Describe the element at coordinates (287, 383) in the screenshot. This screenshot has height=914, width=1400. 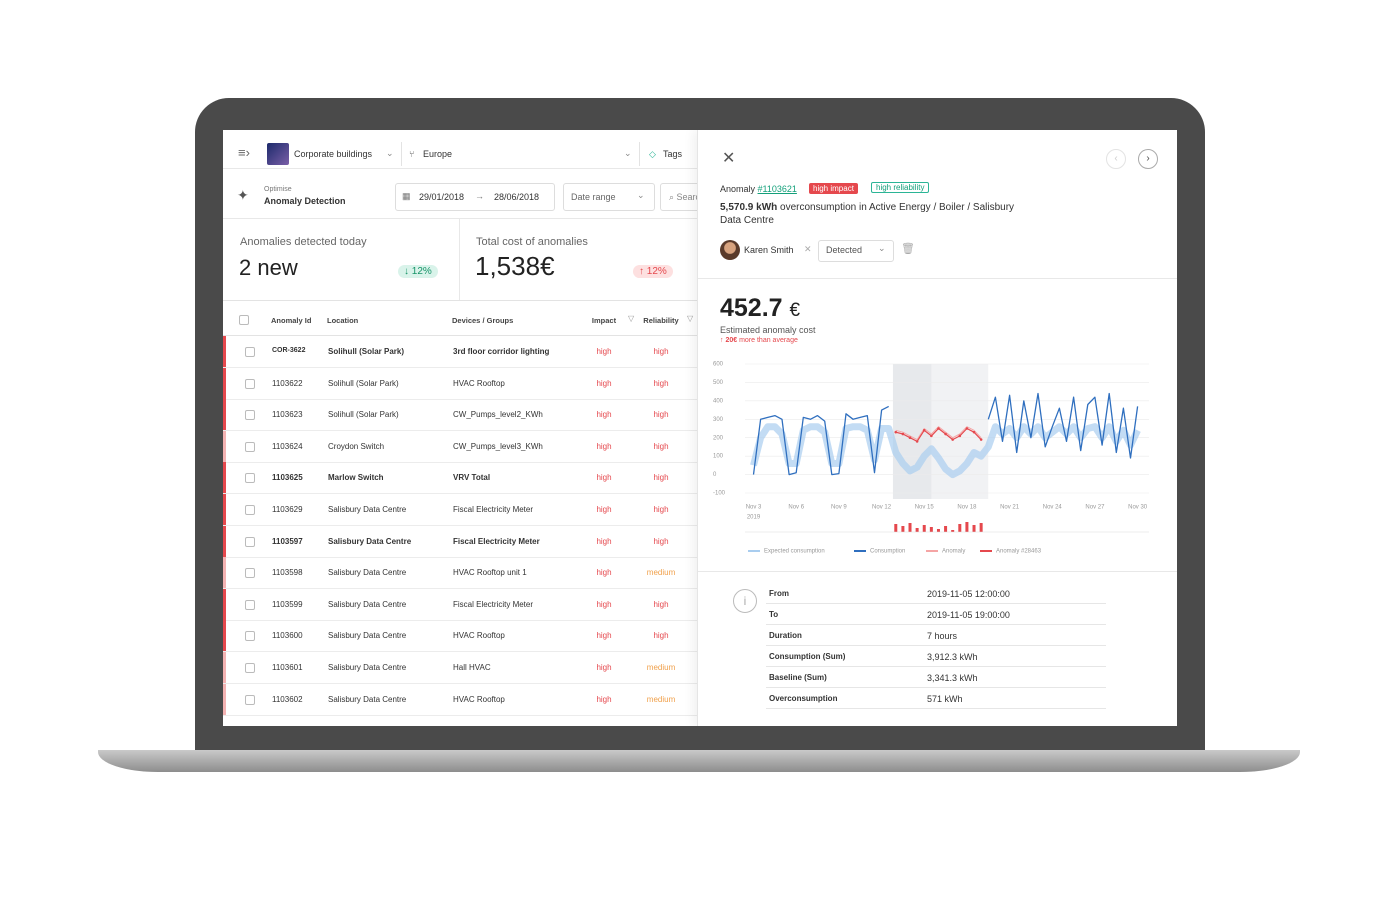
I see `cell: 1103622` at that location.